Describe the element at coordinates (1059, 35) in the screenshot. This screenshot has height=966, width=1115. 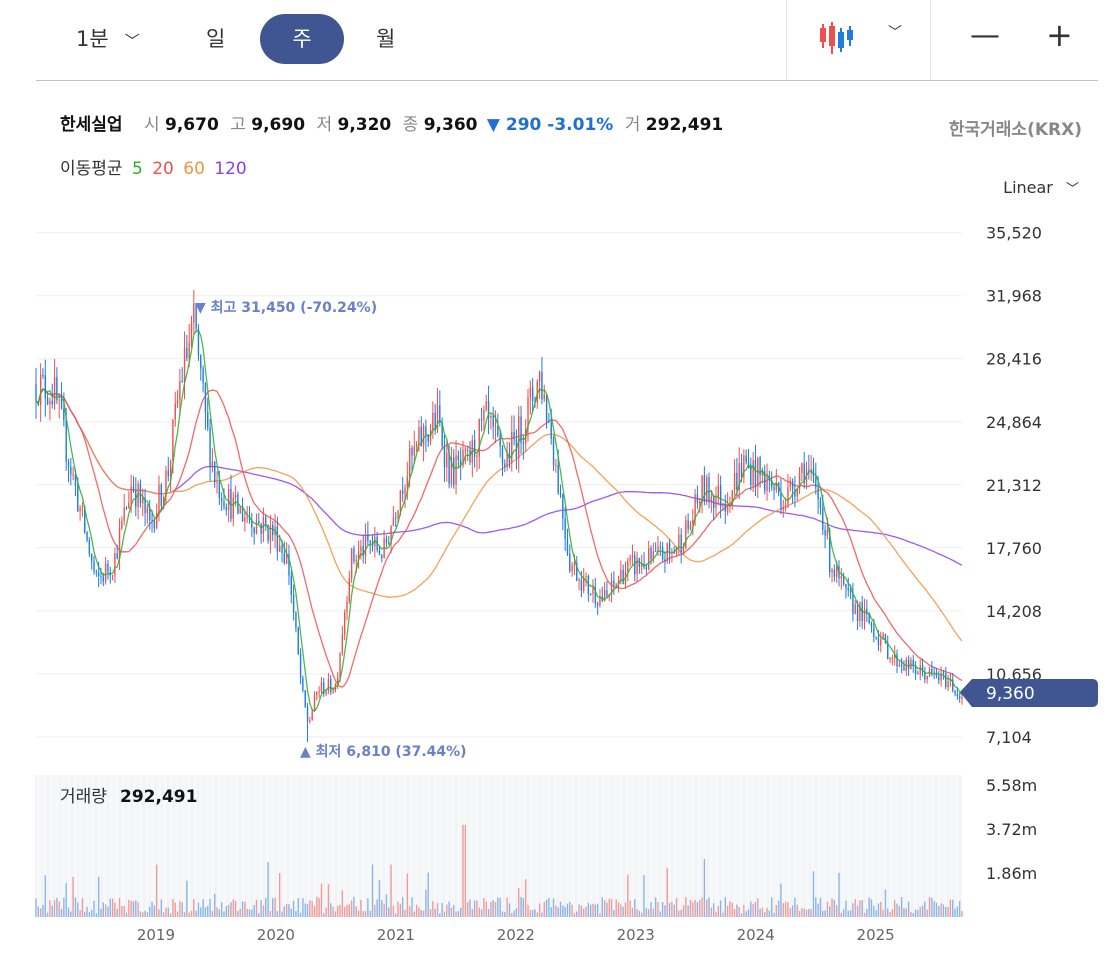
I see `plus-icon: +` at that location.